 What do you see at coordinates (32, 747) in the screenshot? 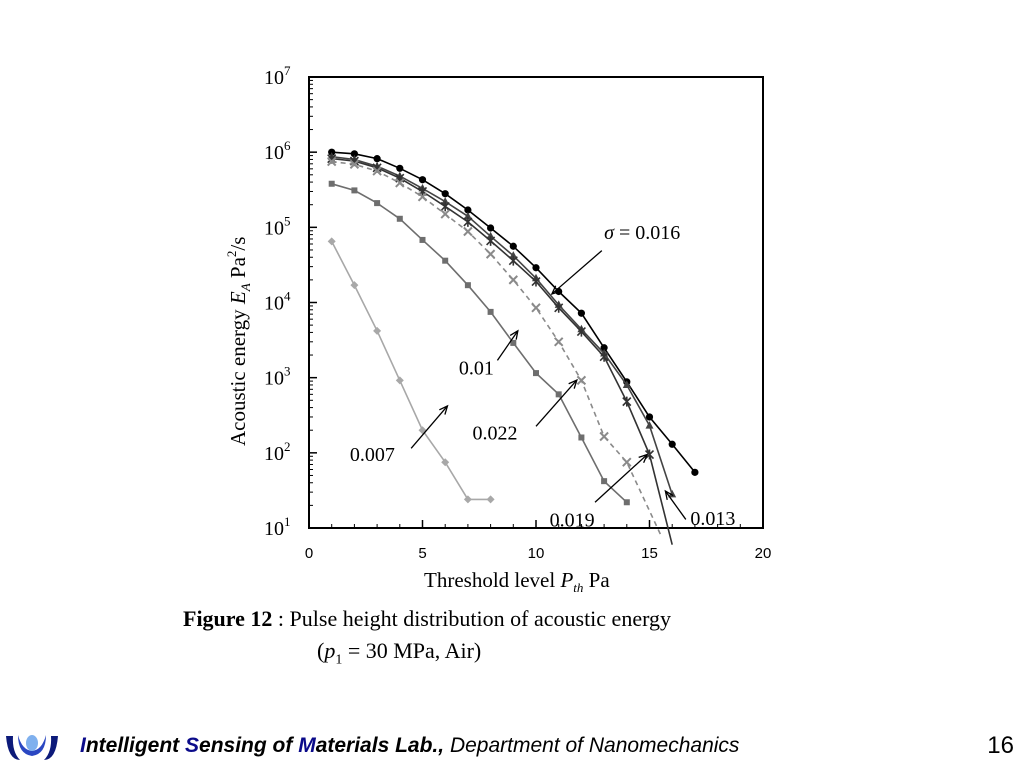
I see `lab-logo-icon` at bounding box center [32, 747].